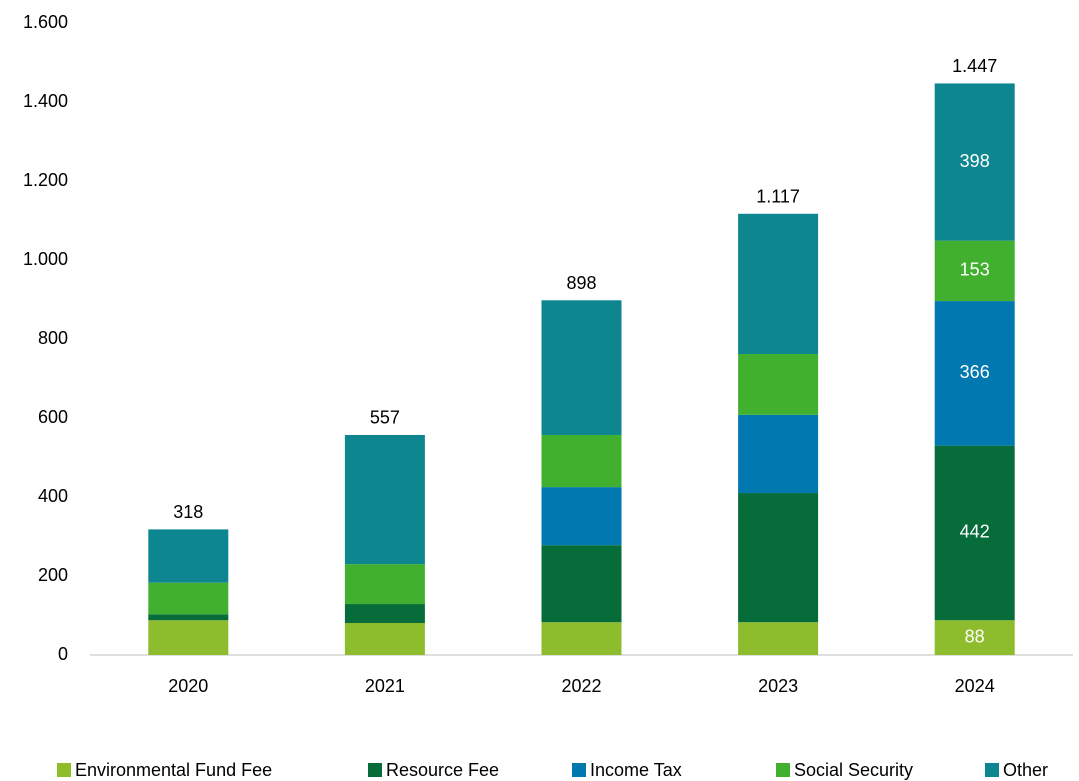  I want to click on legend-label: Income Tax, so click(636, 770).